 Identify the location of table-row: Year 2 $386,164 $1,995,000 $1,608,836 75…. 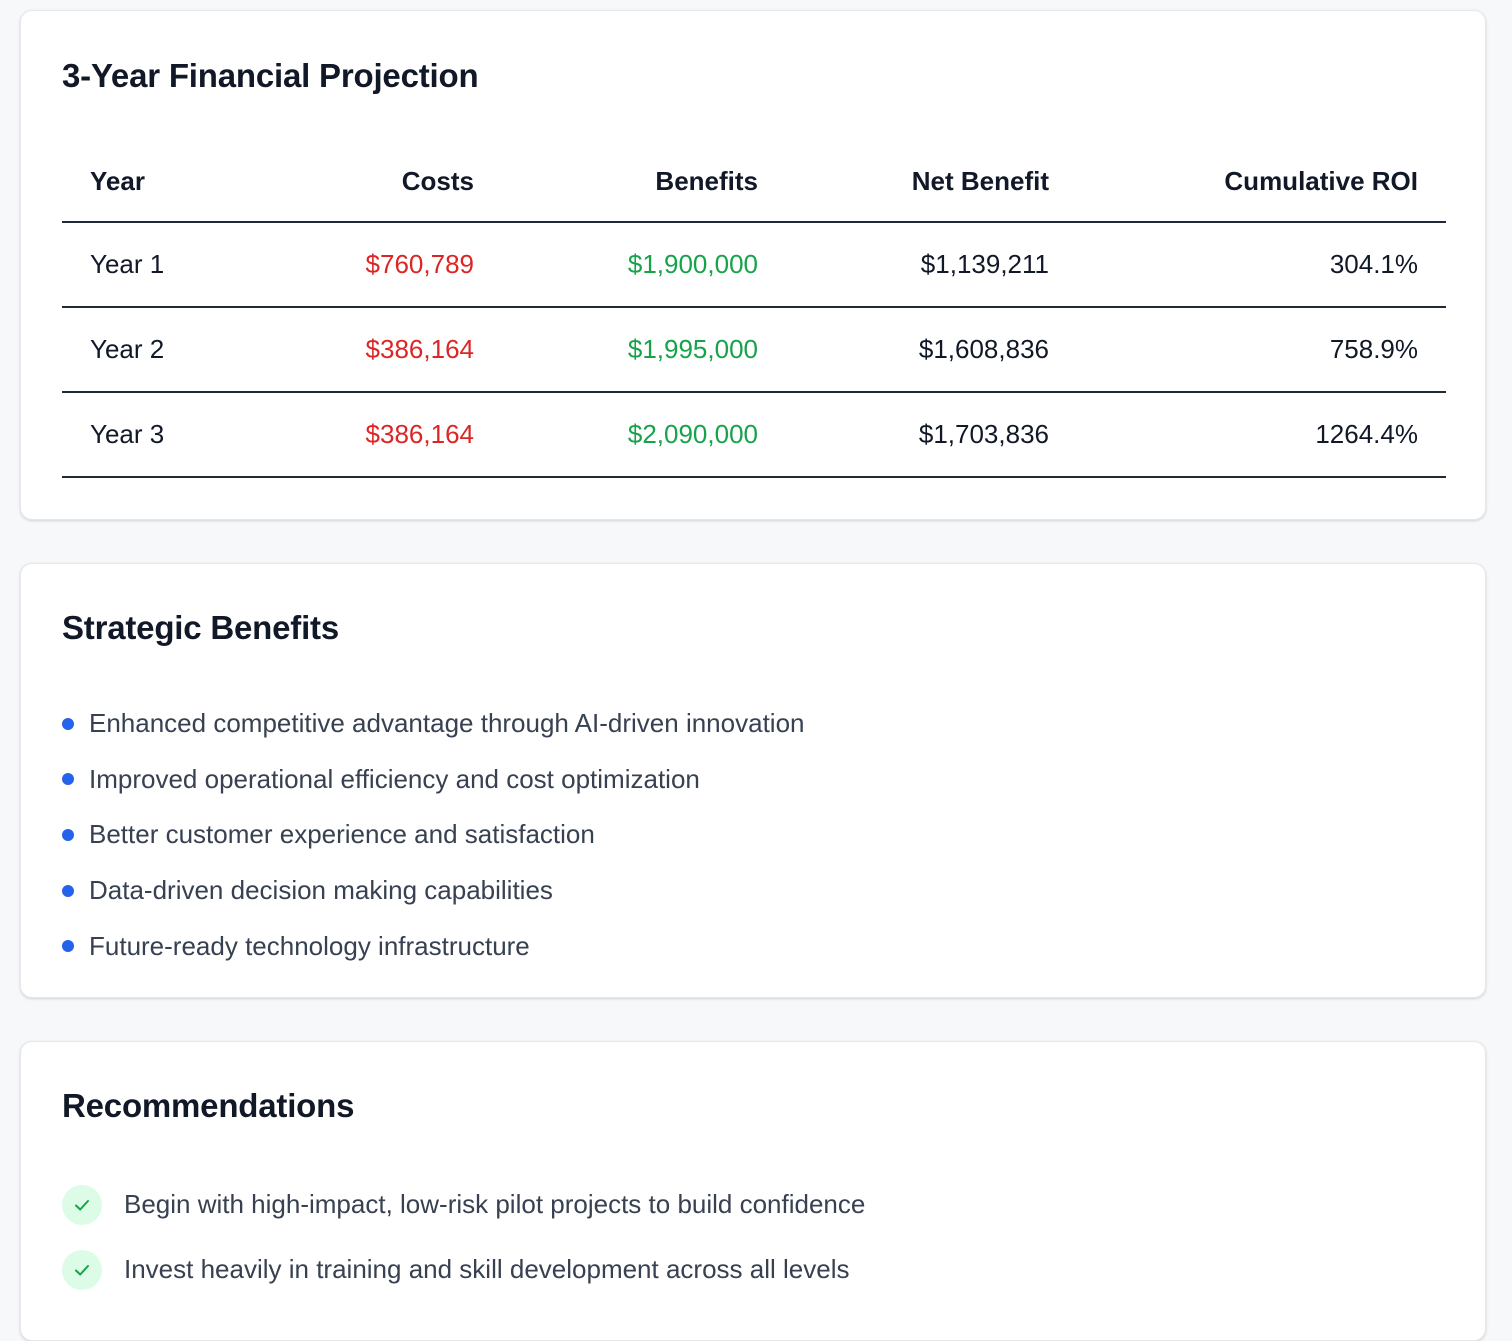
(754, 350).